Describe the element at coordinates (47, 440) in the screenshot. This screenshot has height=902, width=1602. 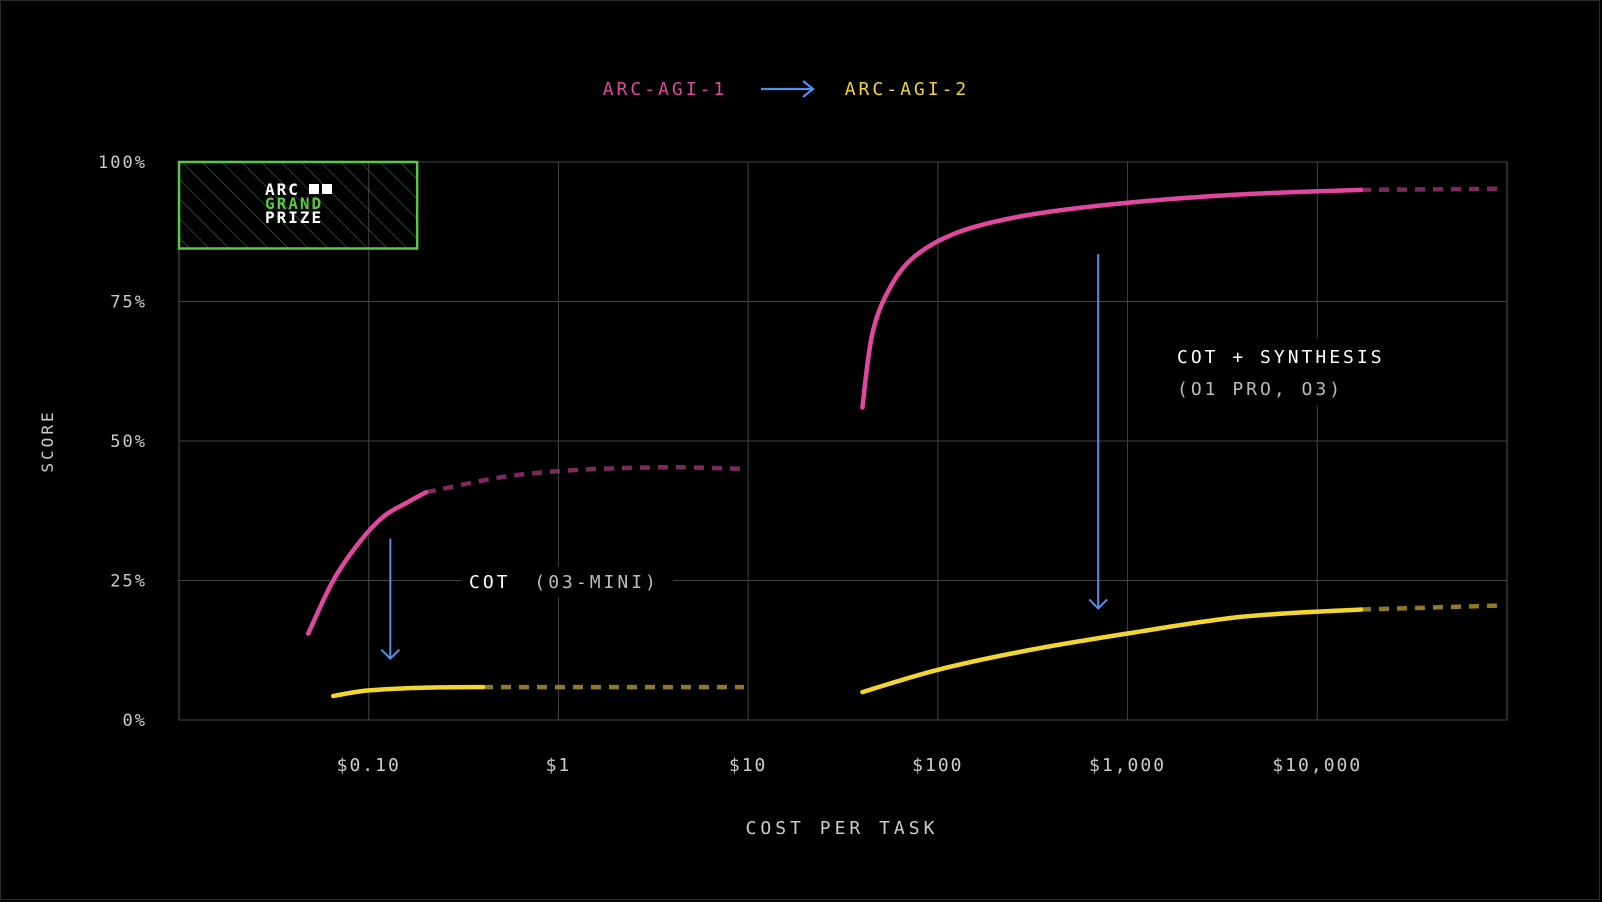
I see `y-axis-title: SCORE` at that location.